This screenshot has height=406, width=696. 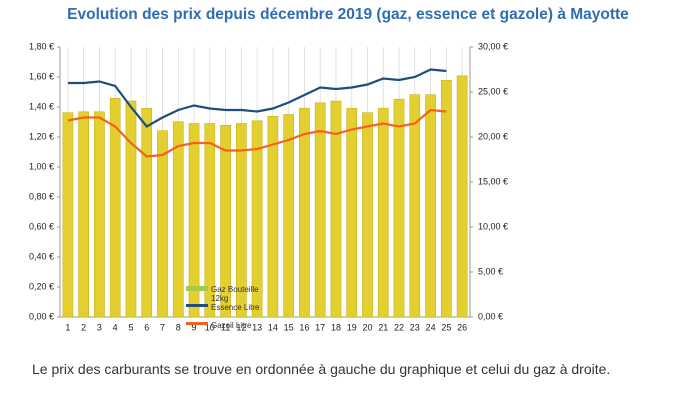 What do you see at coordinates (304, 327) in the screenshot?
I see `x-tick-label: 16` at bounding box center [304, 327].